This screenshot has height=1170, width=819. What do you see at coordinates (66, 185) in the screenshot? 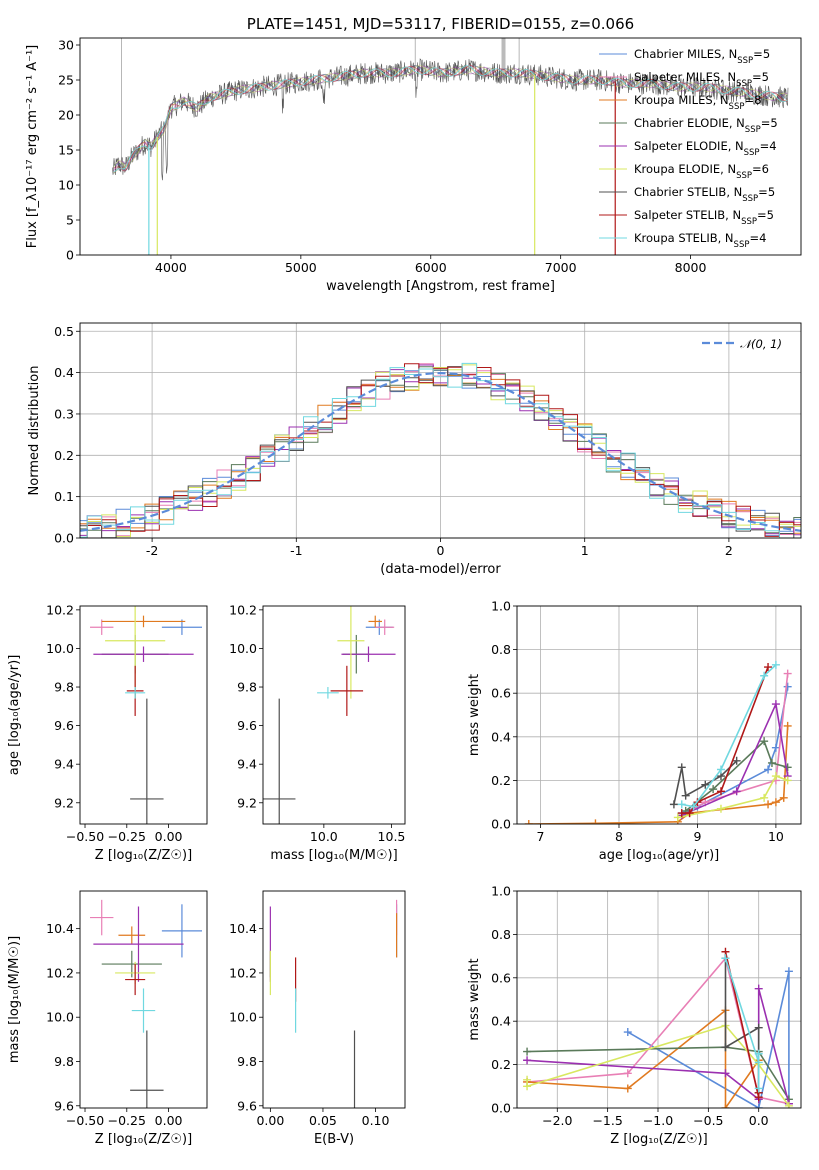
I see `y-tick-label: 10` at bounding box center [66, 185].